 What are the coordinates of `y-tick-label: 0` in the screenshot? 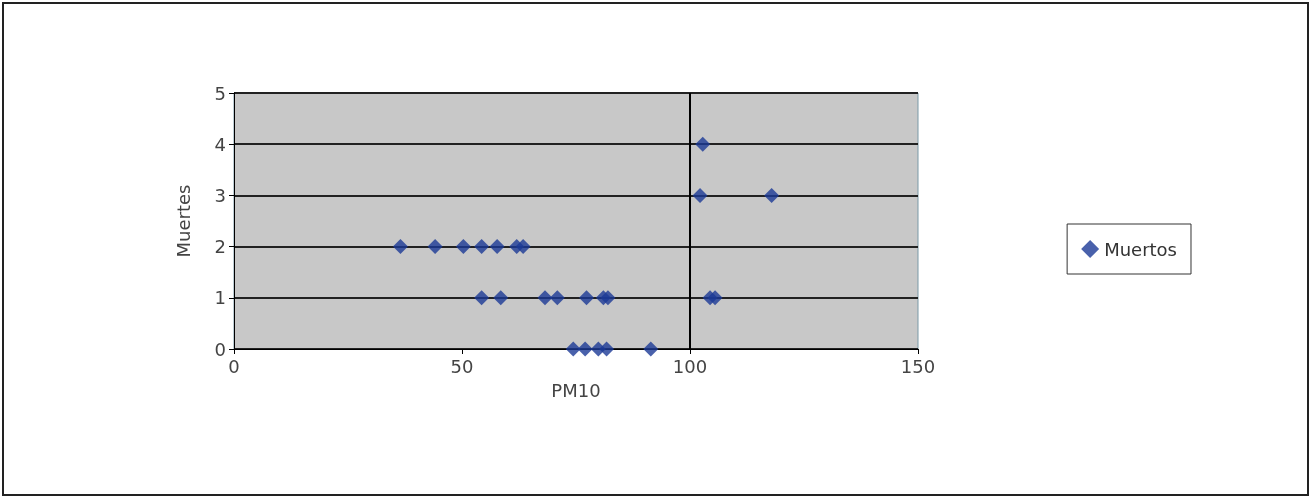 It's located at (220, 349).